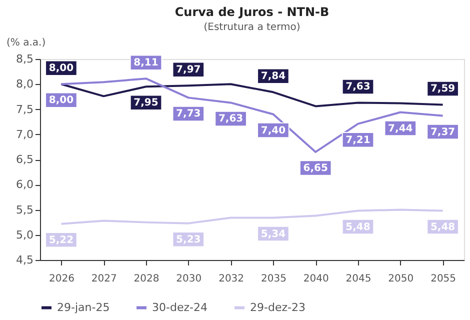  What do you see at coordinates (25, 59) in the screenshot?
I see `y-tick-label: 8,5` at bounding box center [25, 59].